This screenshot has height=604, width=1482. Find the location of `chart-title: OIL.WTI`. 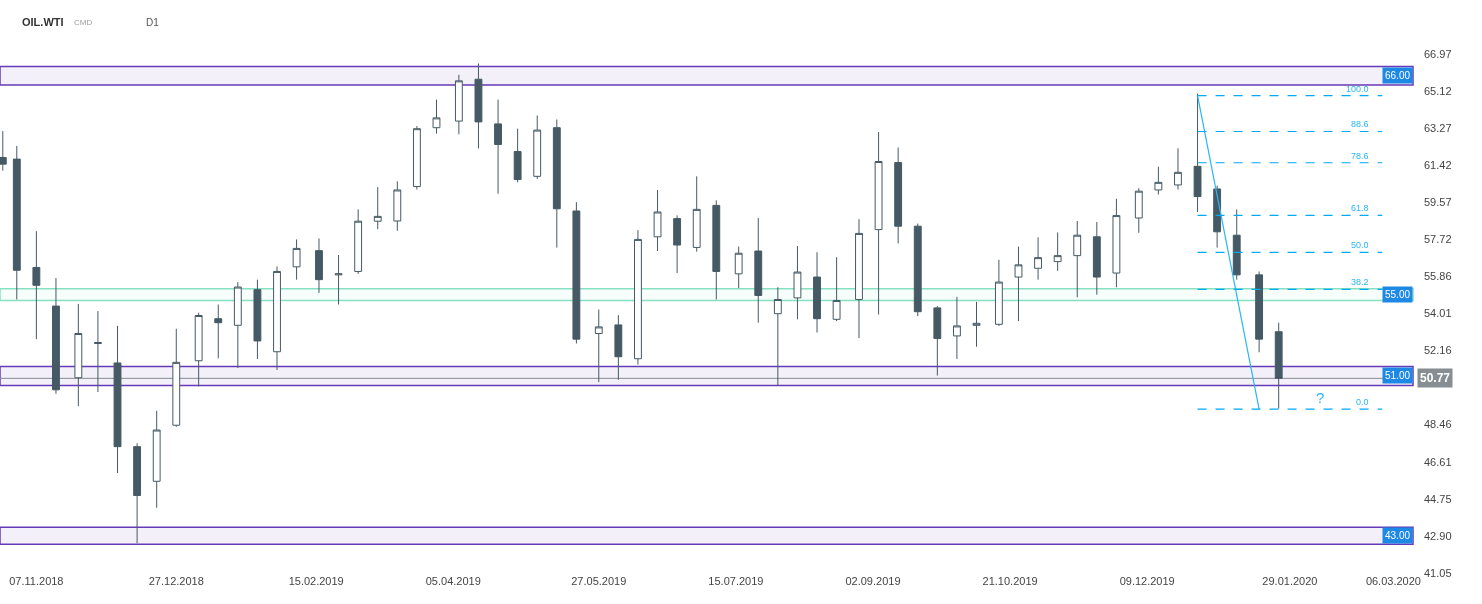

chart-title: OIL.WTI is located at coordinates (43, 22).